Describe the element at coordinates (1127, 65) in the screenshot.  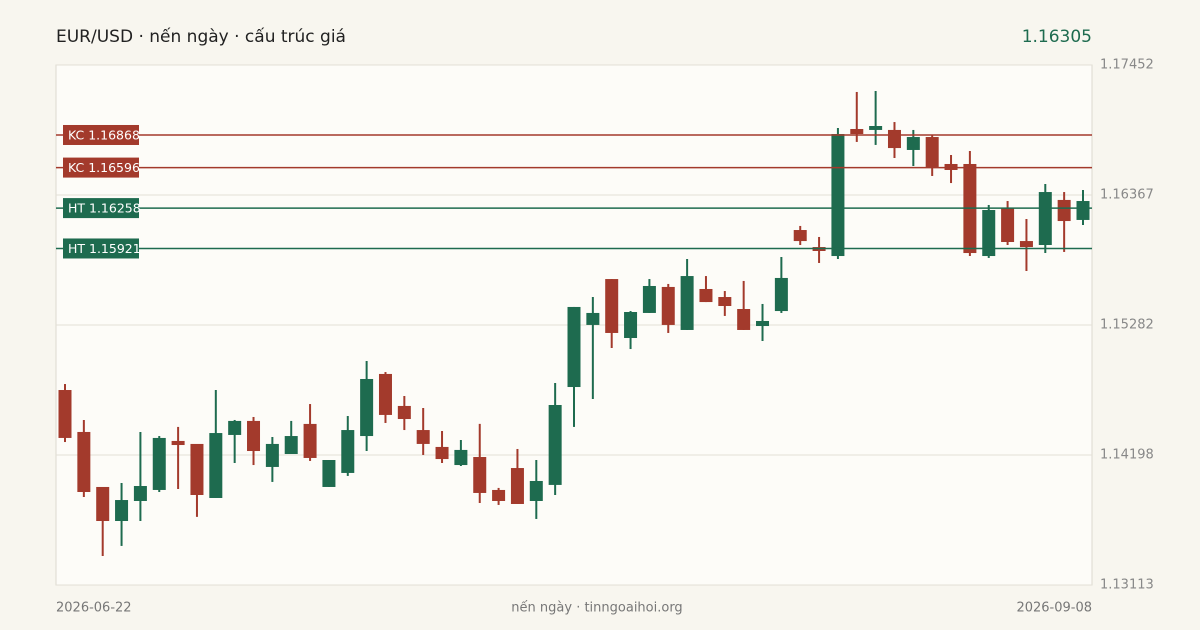
I see `y-tick-label: 1.17452` at that location.